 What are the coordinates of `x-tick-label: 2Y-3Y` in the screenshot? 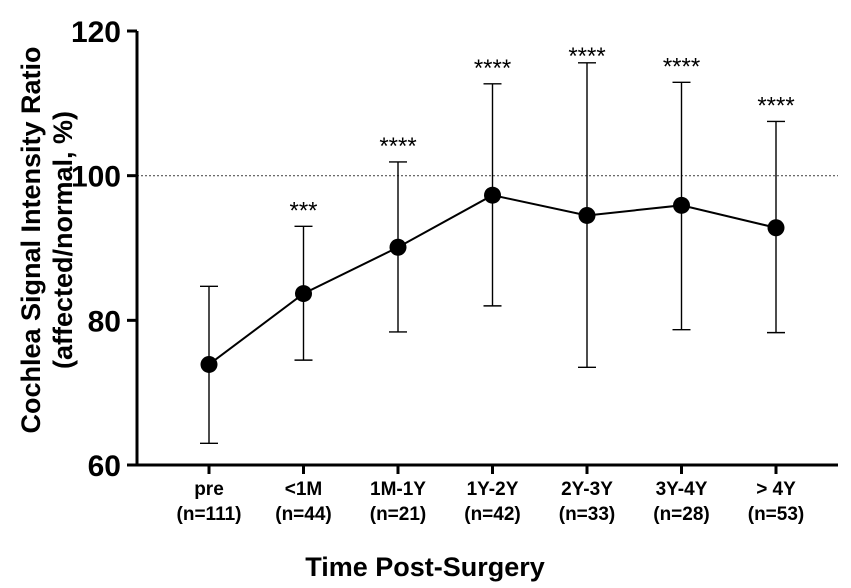 It's located at (587, 489).